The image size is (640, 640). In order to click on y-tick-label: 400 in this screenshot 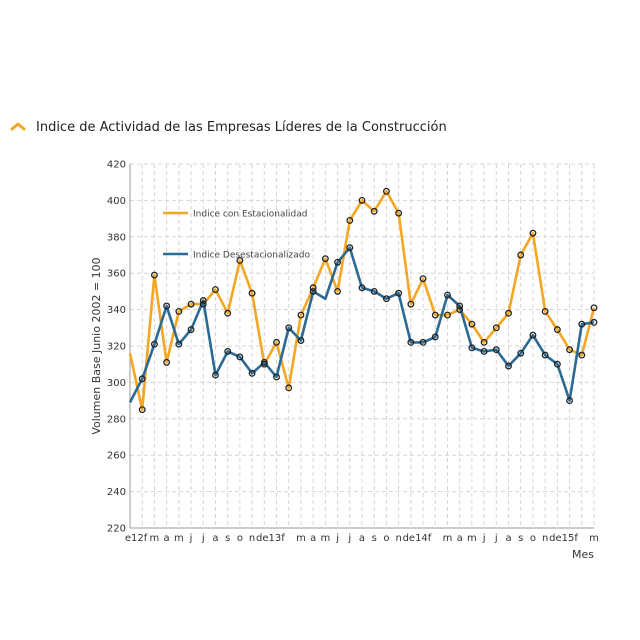, I will do `click(116, 201)`.